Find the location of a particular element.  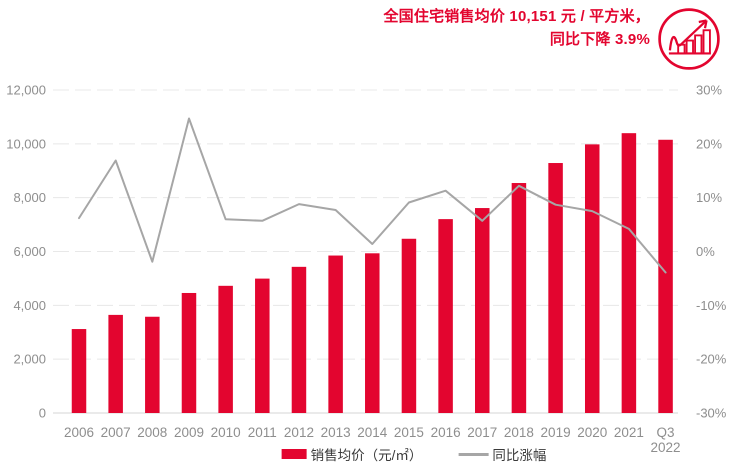

x-tick-label: 2009 is located at coordinates (189, 432).